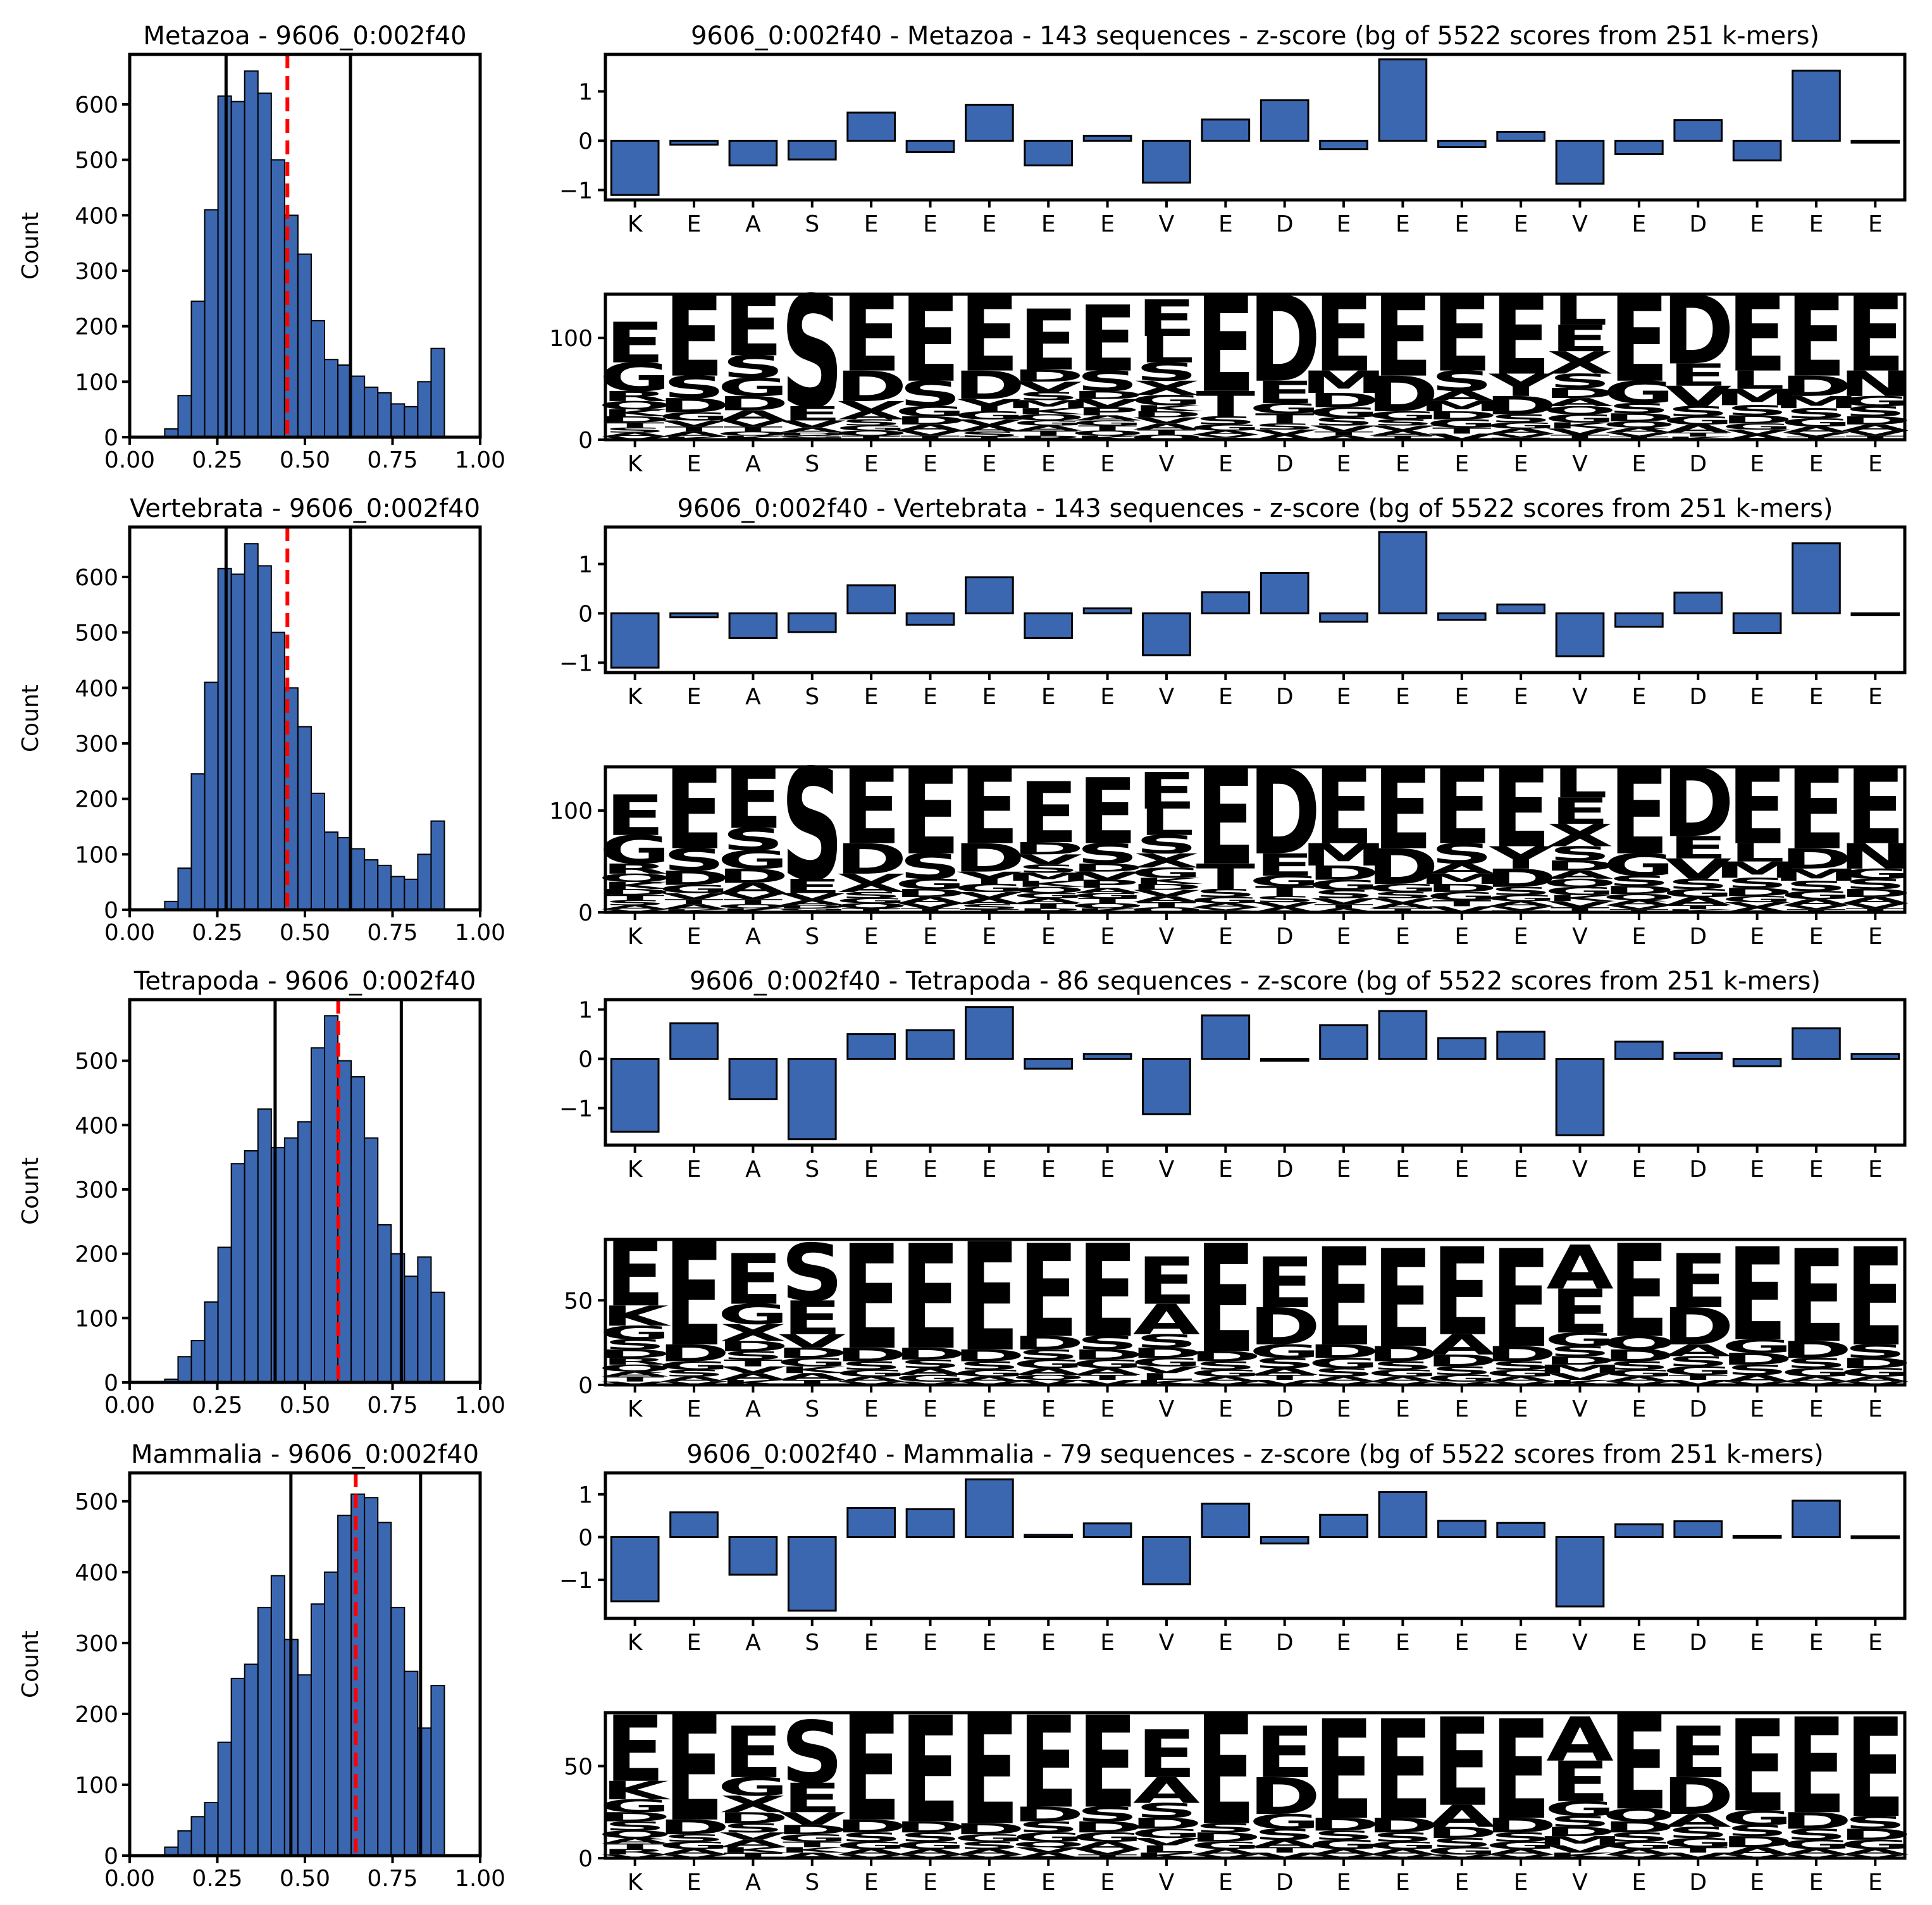 The image size is (1932, 1905). What do you see at coordinates (585, 913) in the screenshot?
I see `y-tick-label: 0` at bounding box center [585, 913].